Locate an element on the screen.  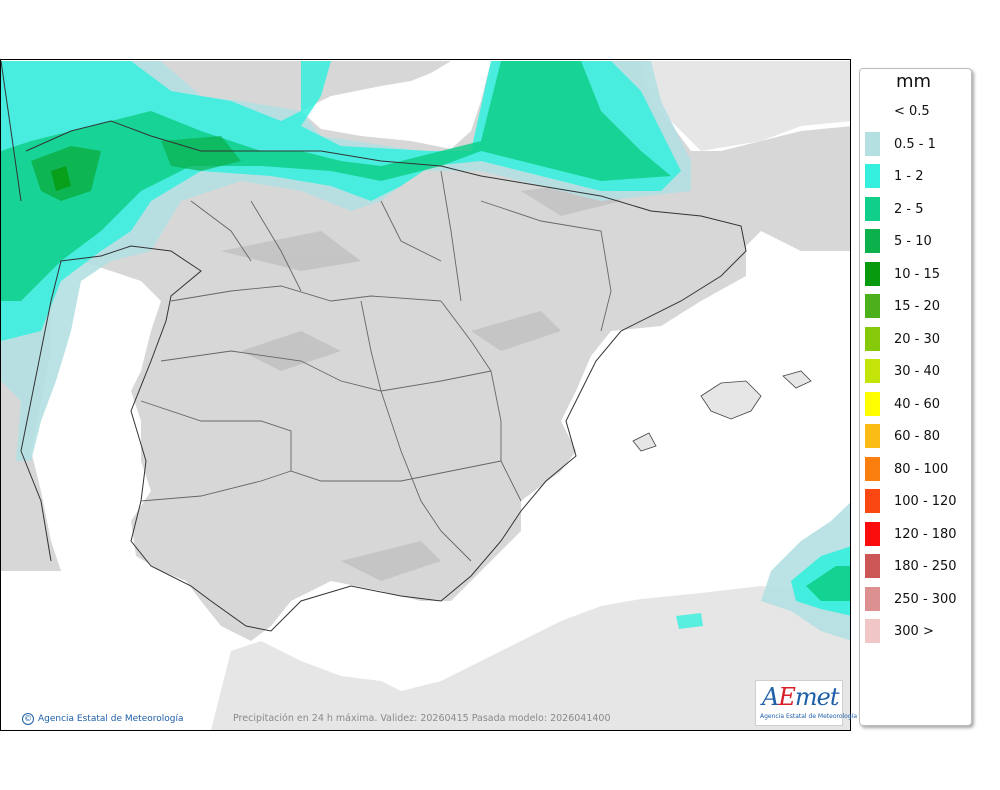
legend-item: 60 - 80 is located at coordinates (917, 436).